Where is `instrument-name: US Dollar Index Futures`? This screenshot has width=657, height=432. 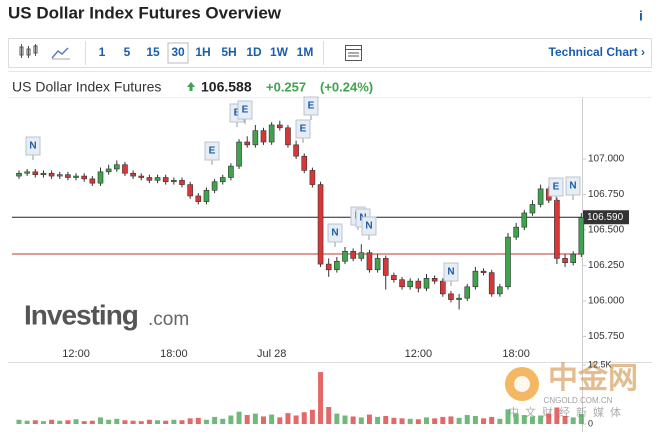
instrument-name: US Dollar Index Futures is located at coordinates (86, 87).